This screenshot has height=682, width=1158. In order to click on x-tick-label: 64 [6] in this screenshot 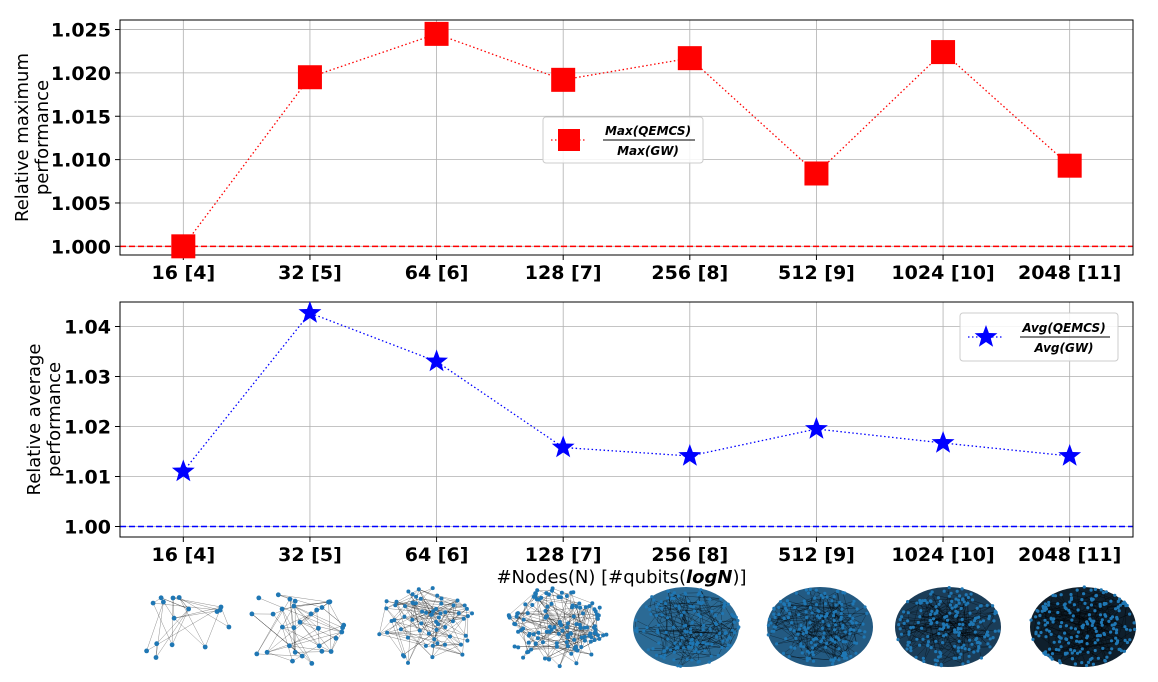, I will do `click(437, 273)`.